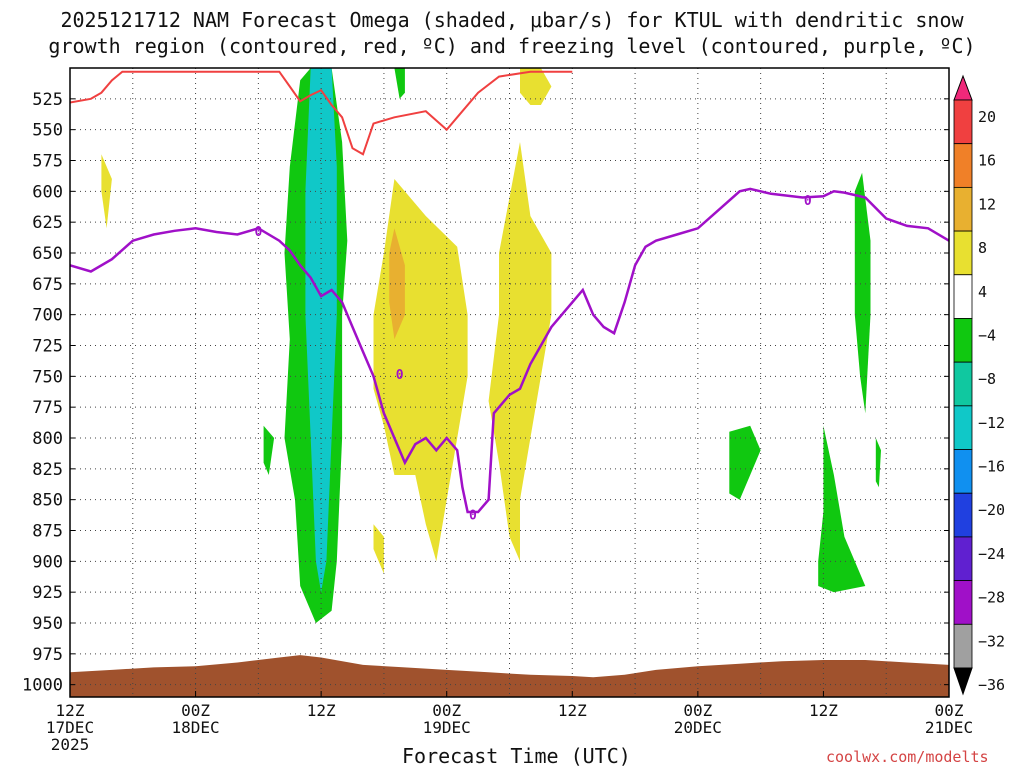 The image size is (1024, 768). What do you see at coordinates (47, 562) in the screenshot?
I see `y-tick-label-900: 900` at bounding box center [47, 562].